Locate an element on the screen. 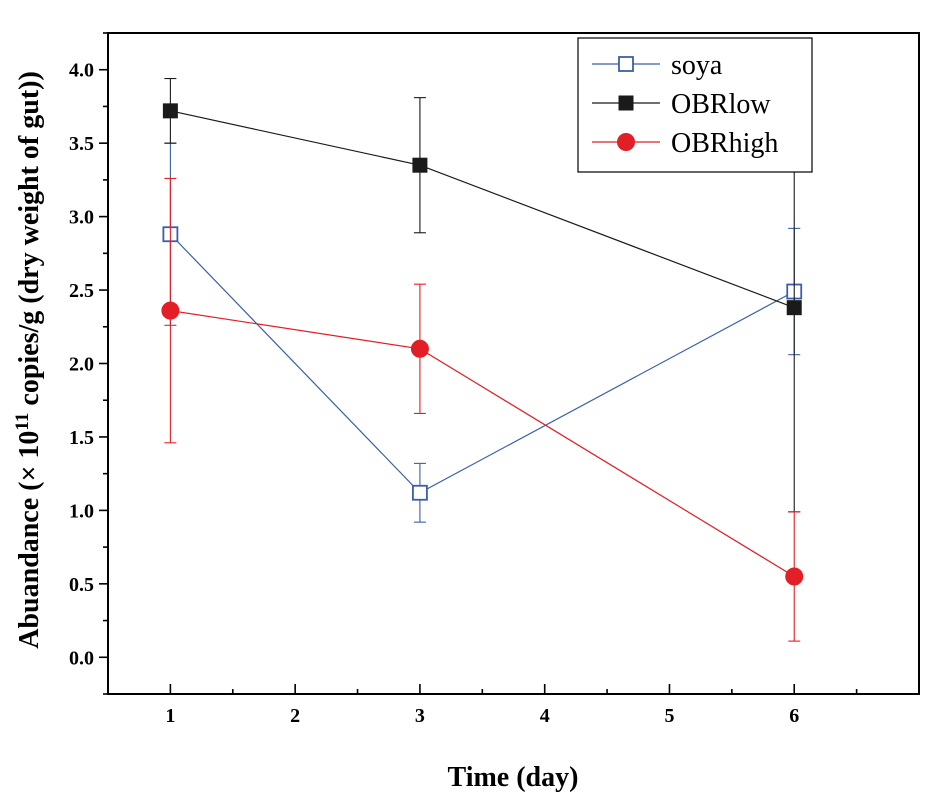  y-tick-label: 3.5 is located at coordinates (81, 144).